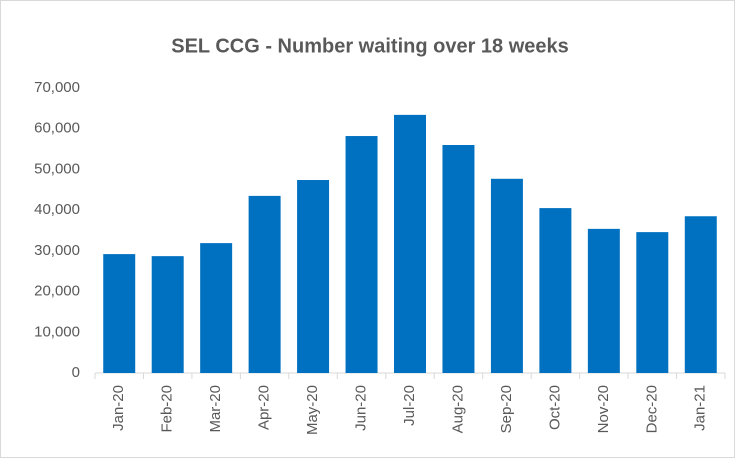 This screenshot has width=735, height=458. What do you see at coordinates (603, 409) in the screenshot?
I see `x-tick-label: Nov-20` at bounding box center [603, 409].